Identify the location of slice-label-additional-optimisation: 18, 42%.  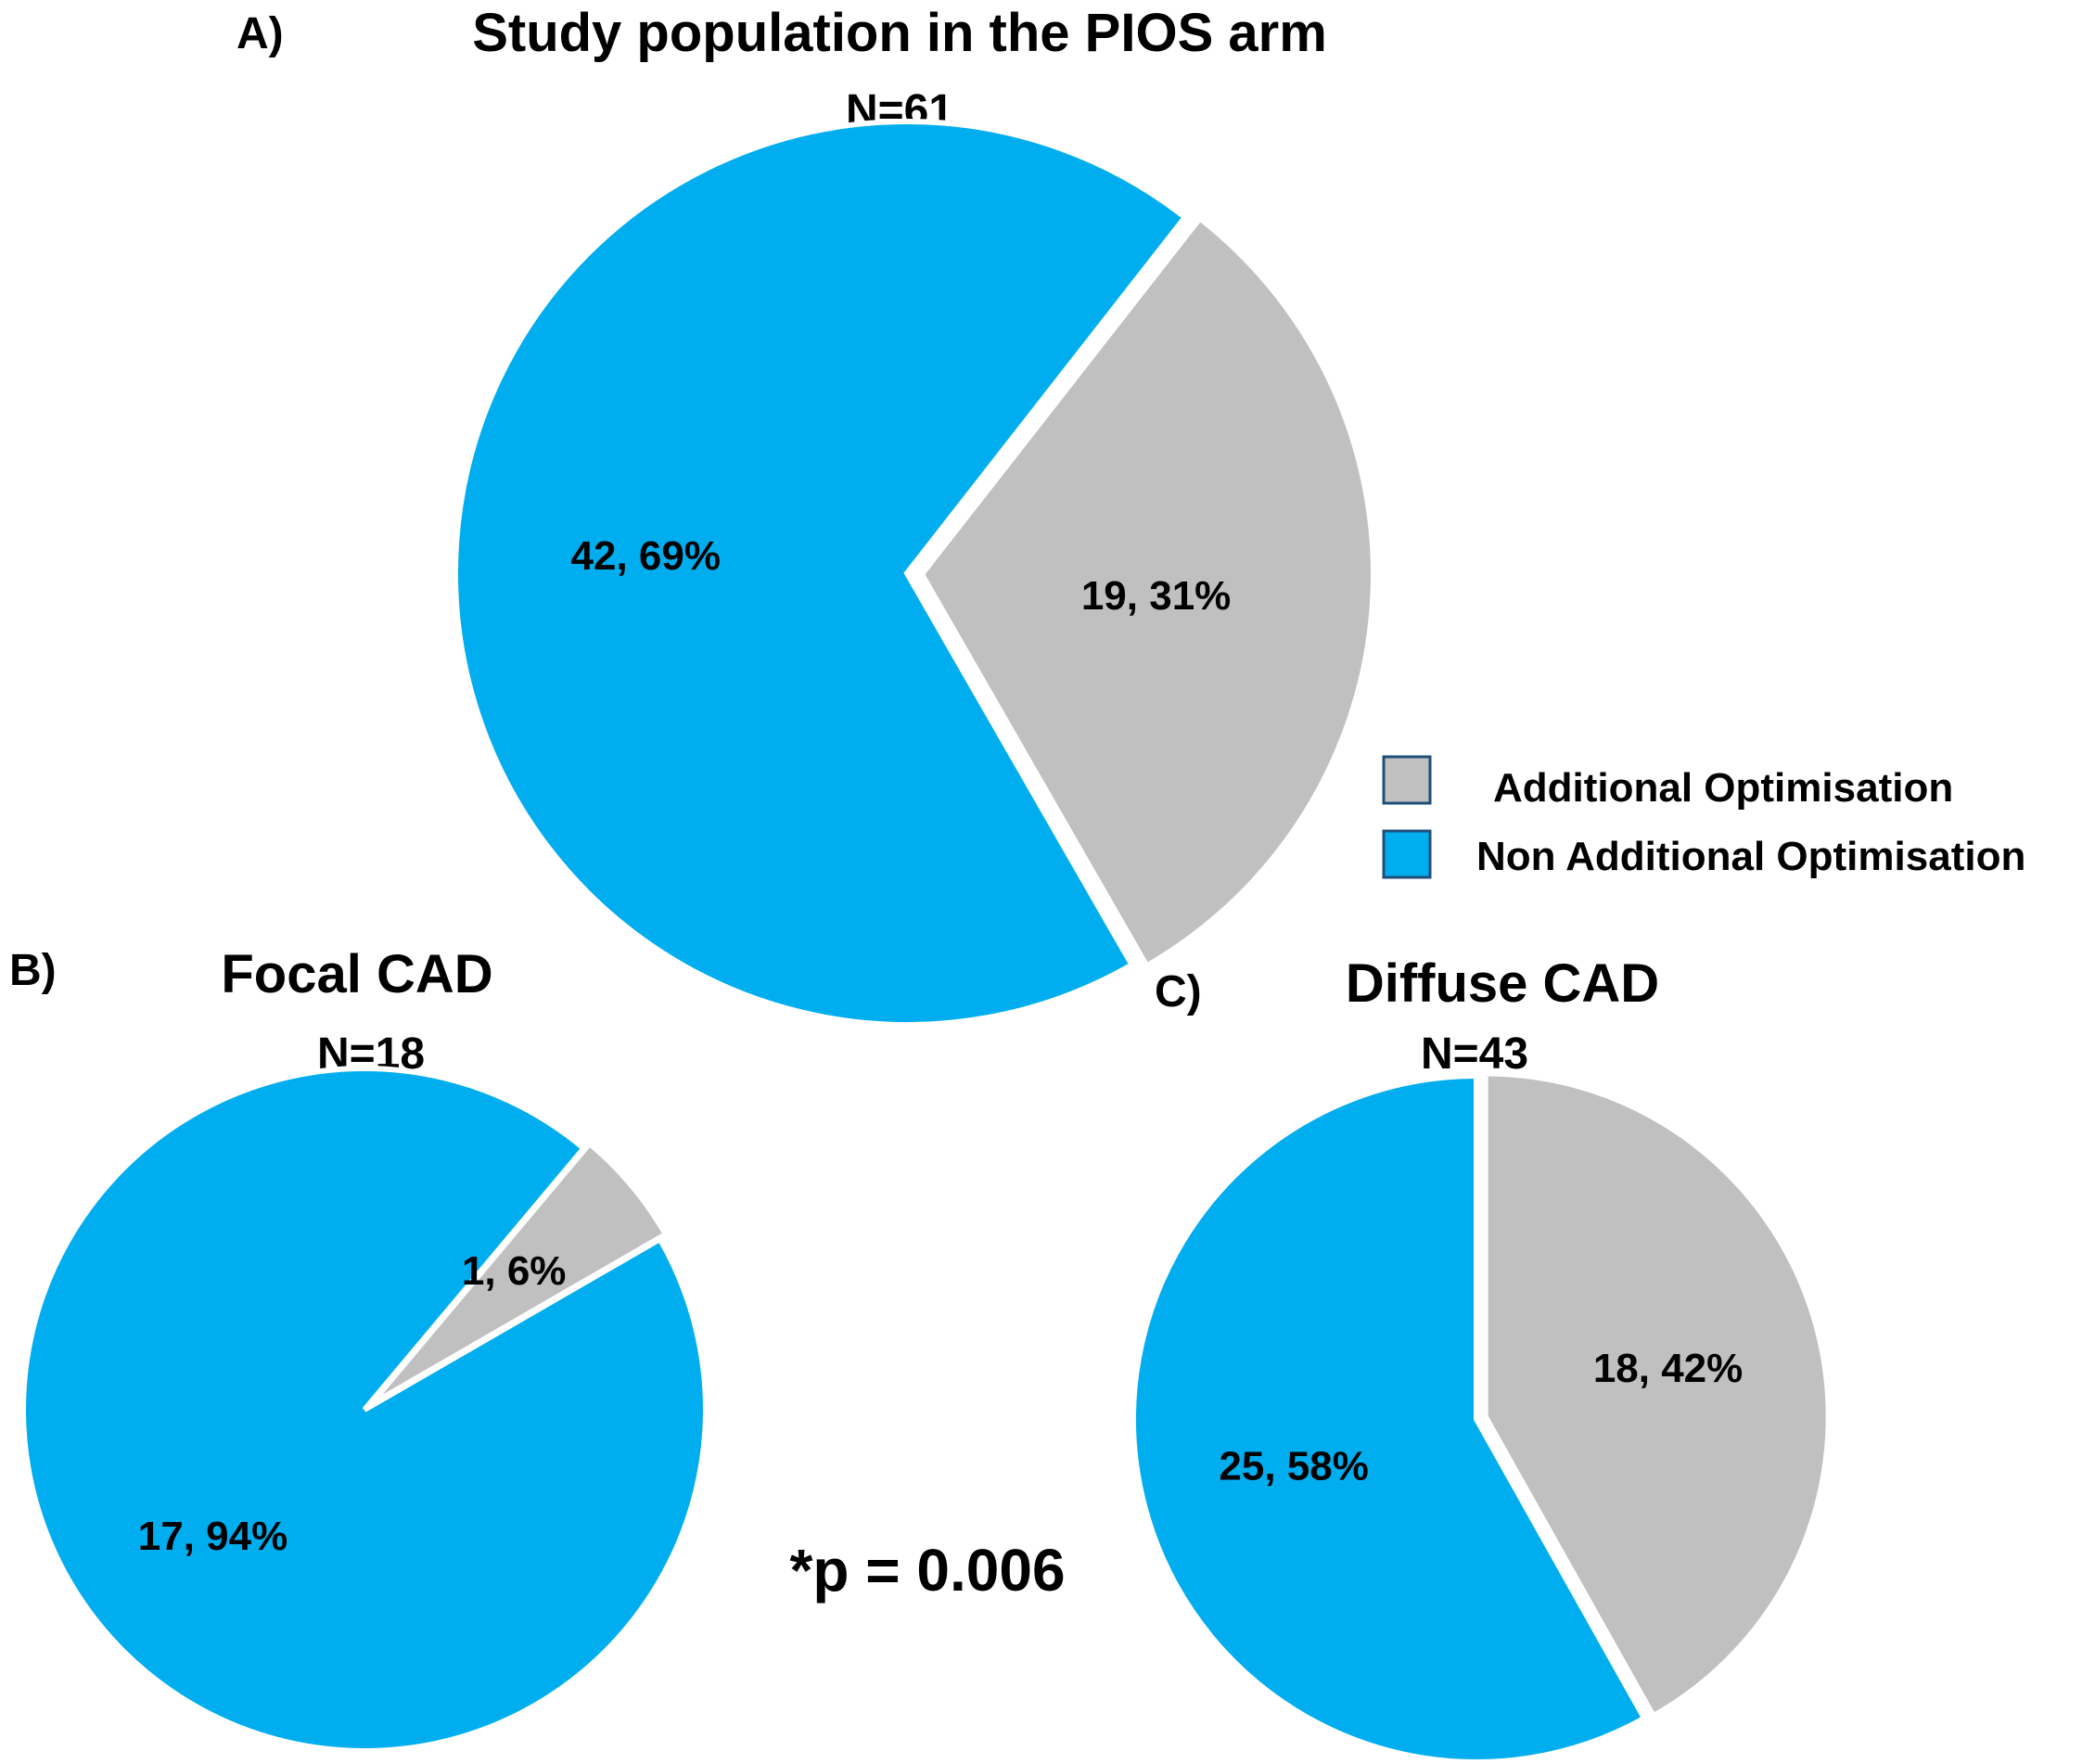
(1668, 1368).